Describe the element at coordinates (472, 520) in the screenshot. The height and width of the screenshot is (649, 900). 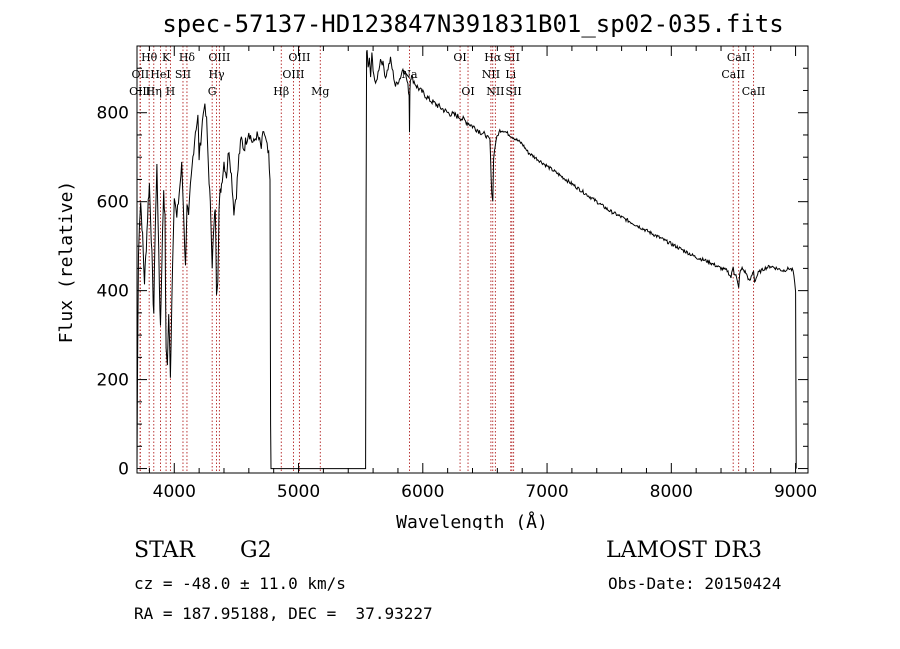
I see `x-axis-title: Wavelength (Å)` at that location.